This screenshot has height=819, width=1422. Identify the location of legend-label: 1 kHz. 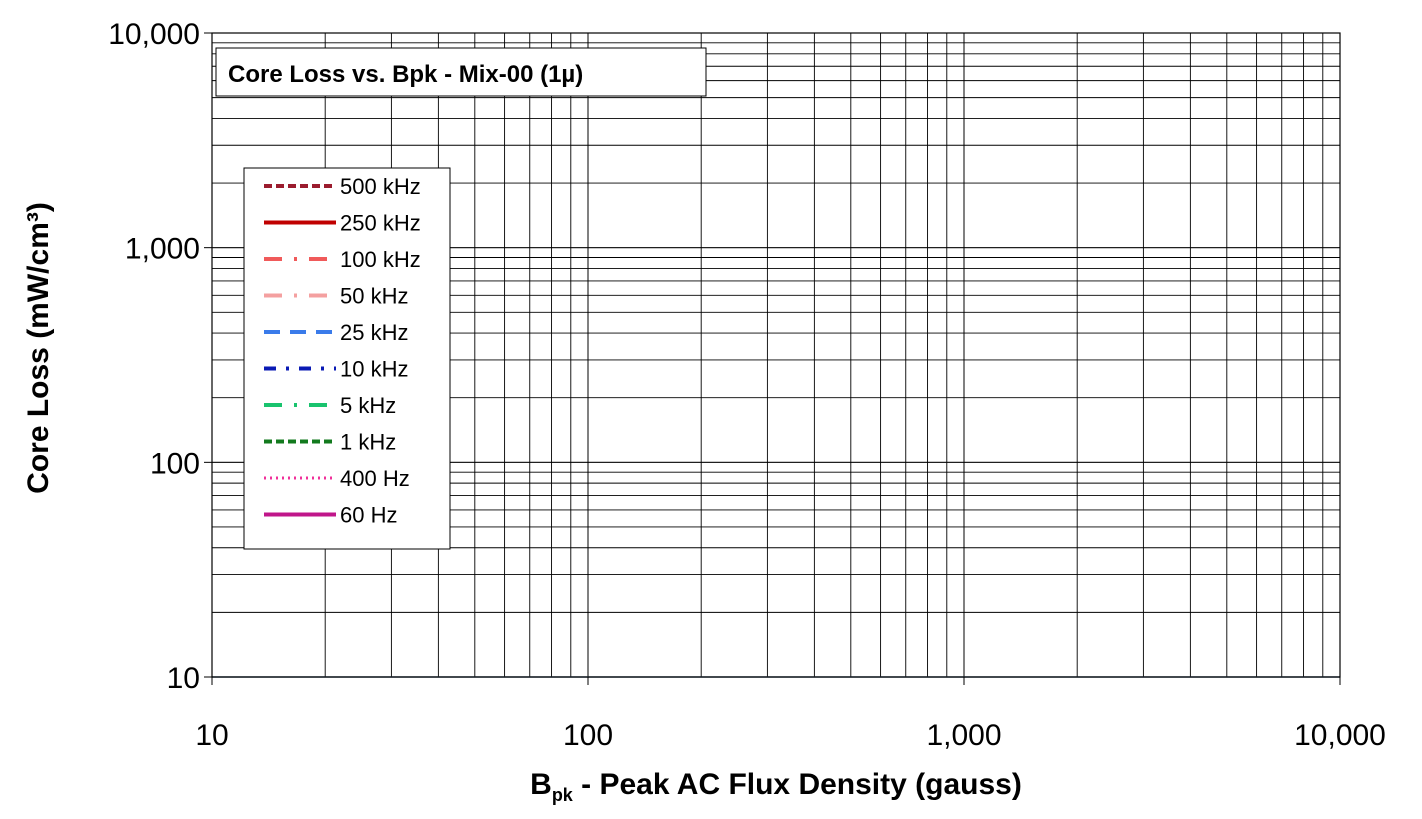
(368, 442).